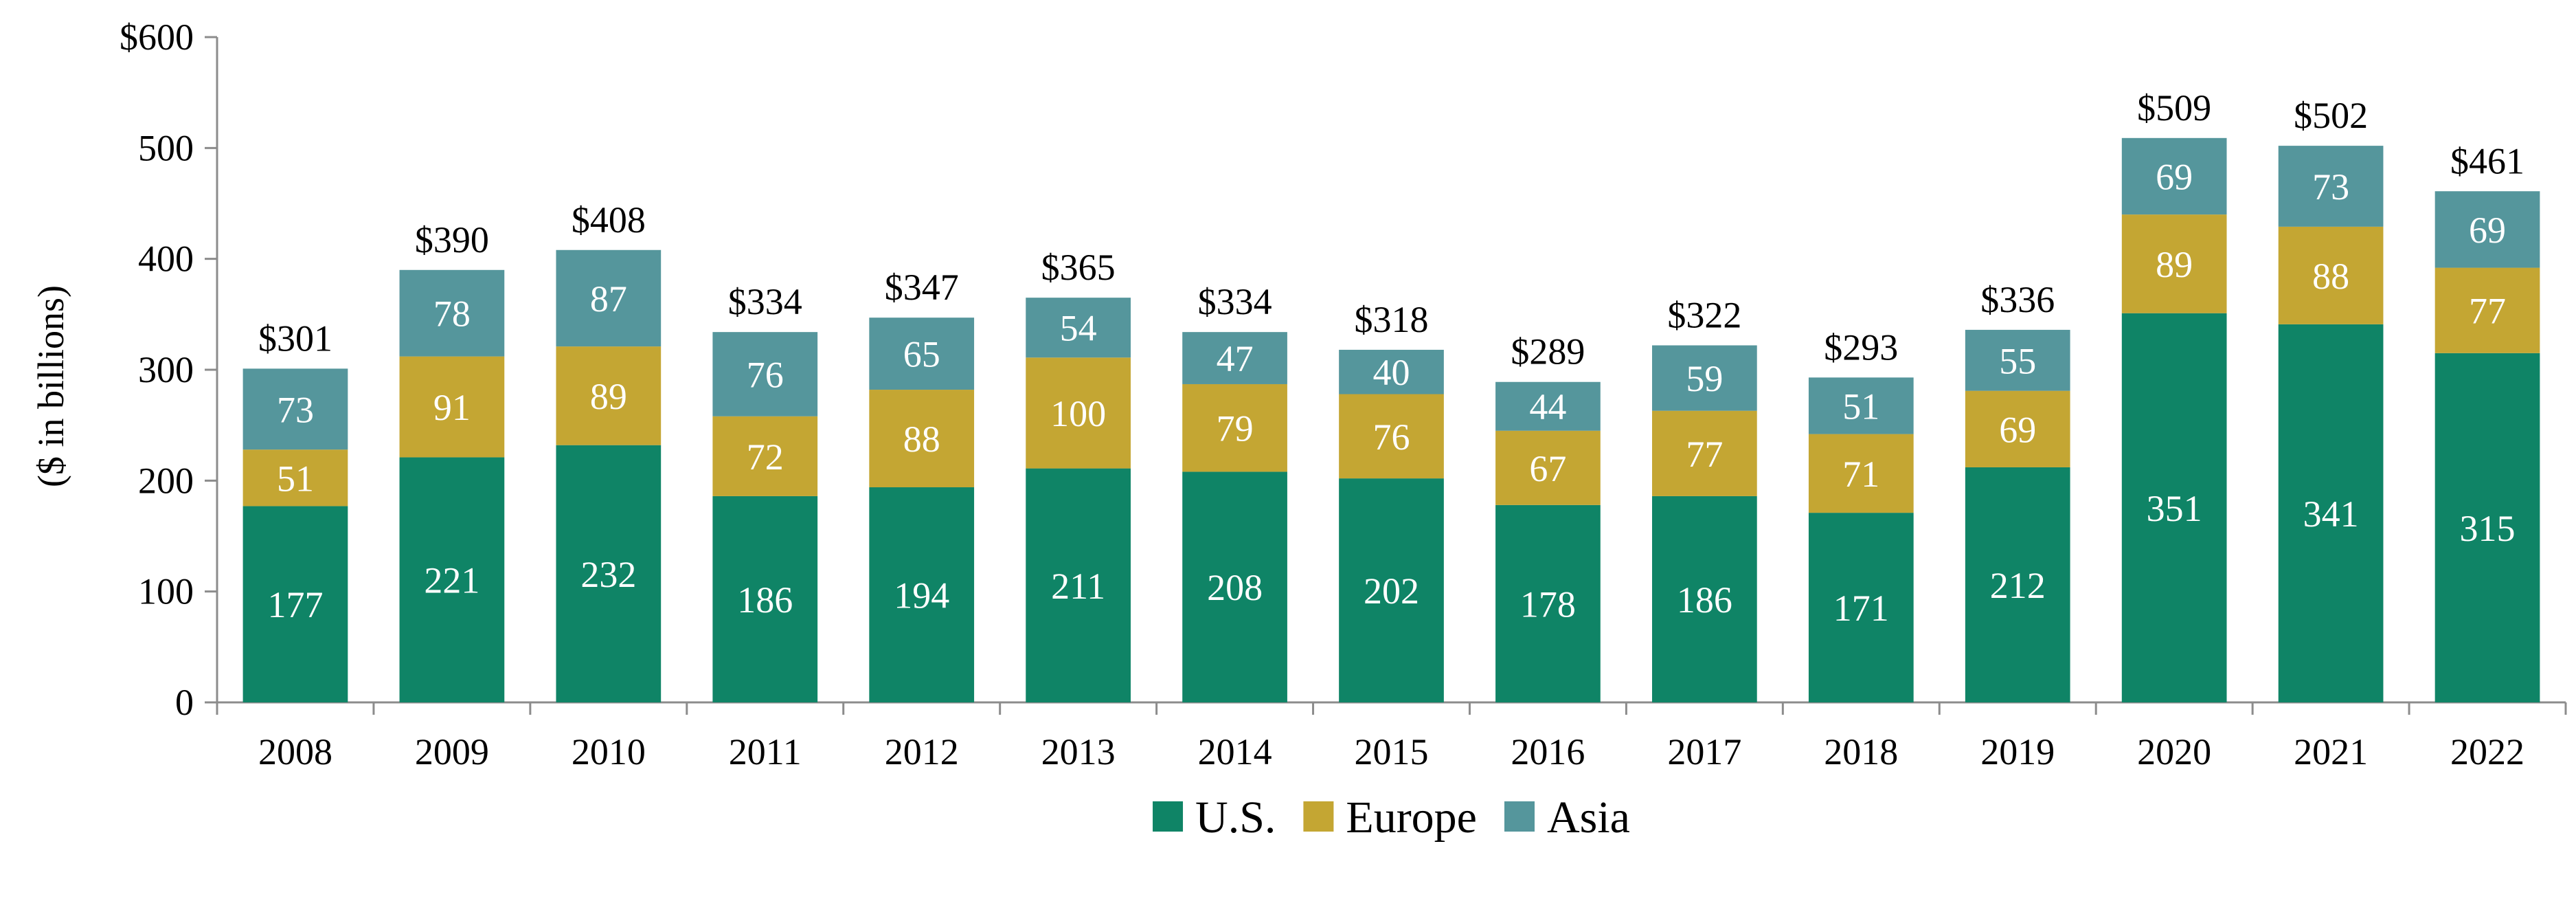 This screenshot has height=901, width=2576. Describe the element at coordinates (166, 480) in the screenshot. I see `y-tick-label: 200` at that location.